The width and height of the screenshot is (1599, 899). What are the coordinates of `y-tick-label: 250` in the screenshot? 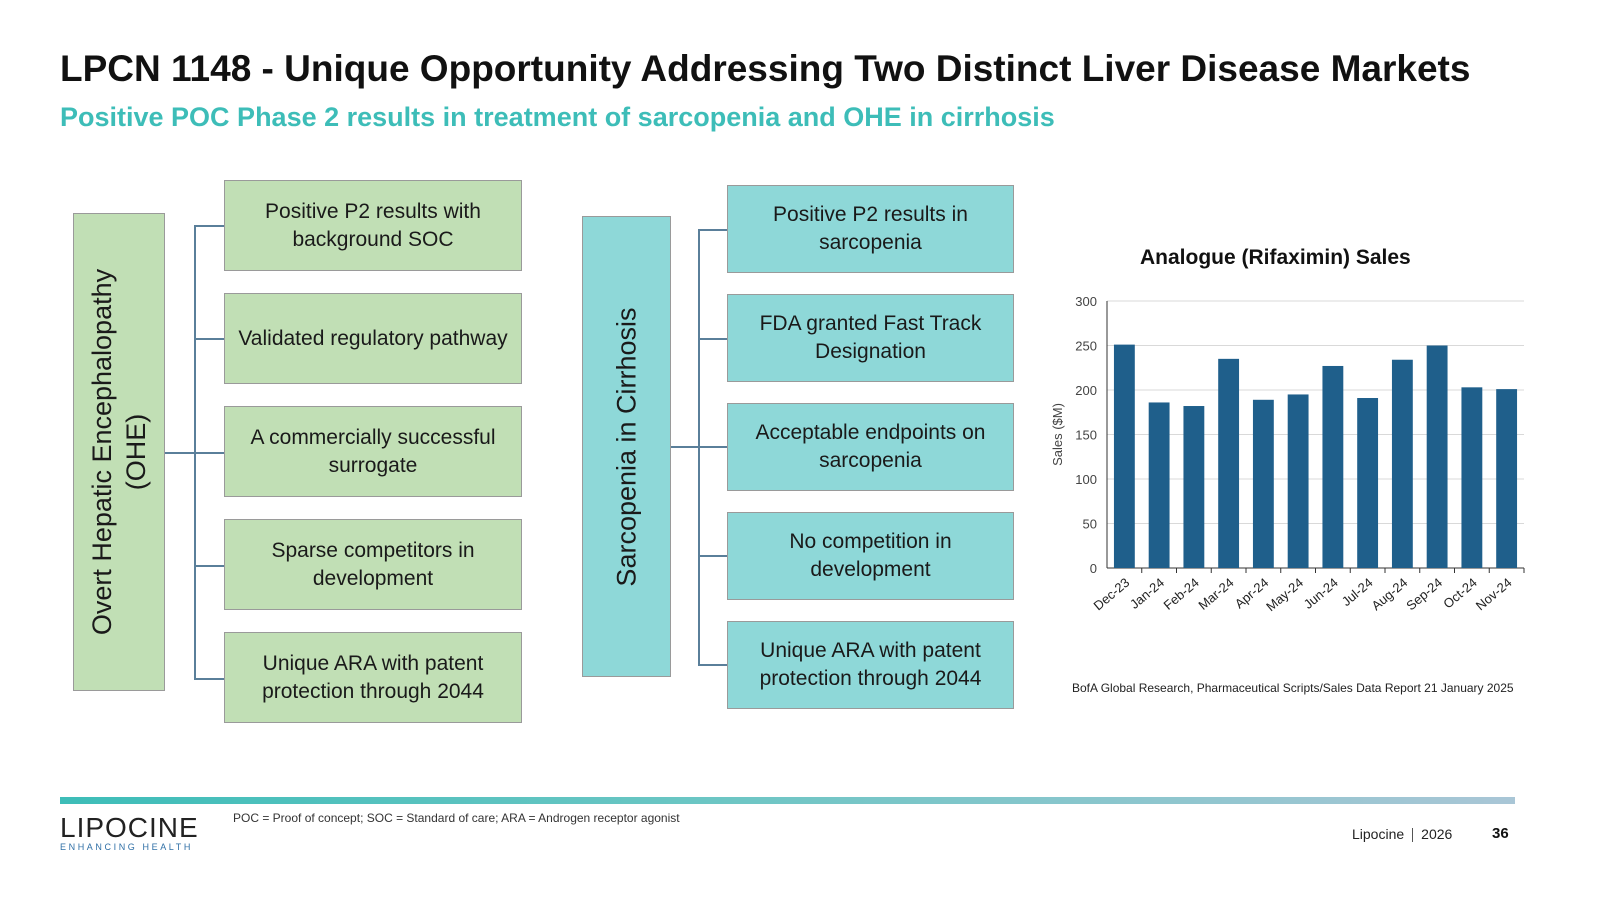 It's located at (1086, 346).